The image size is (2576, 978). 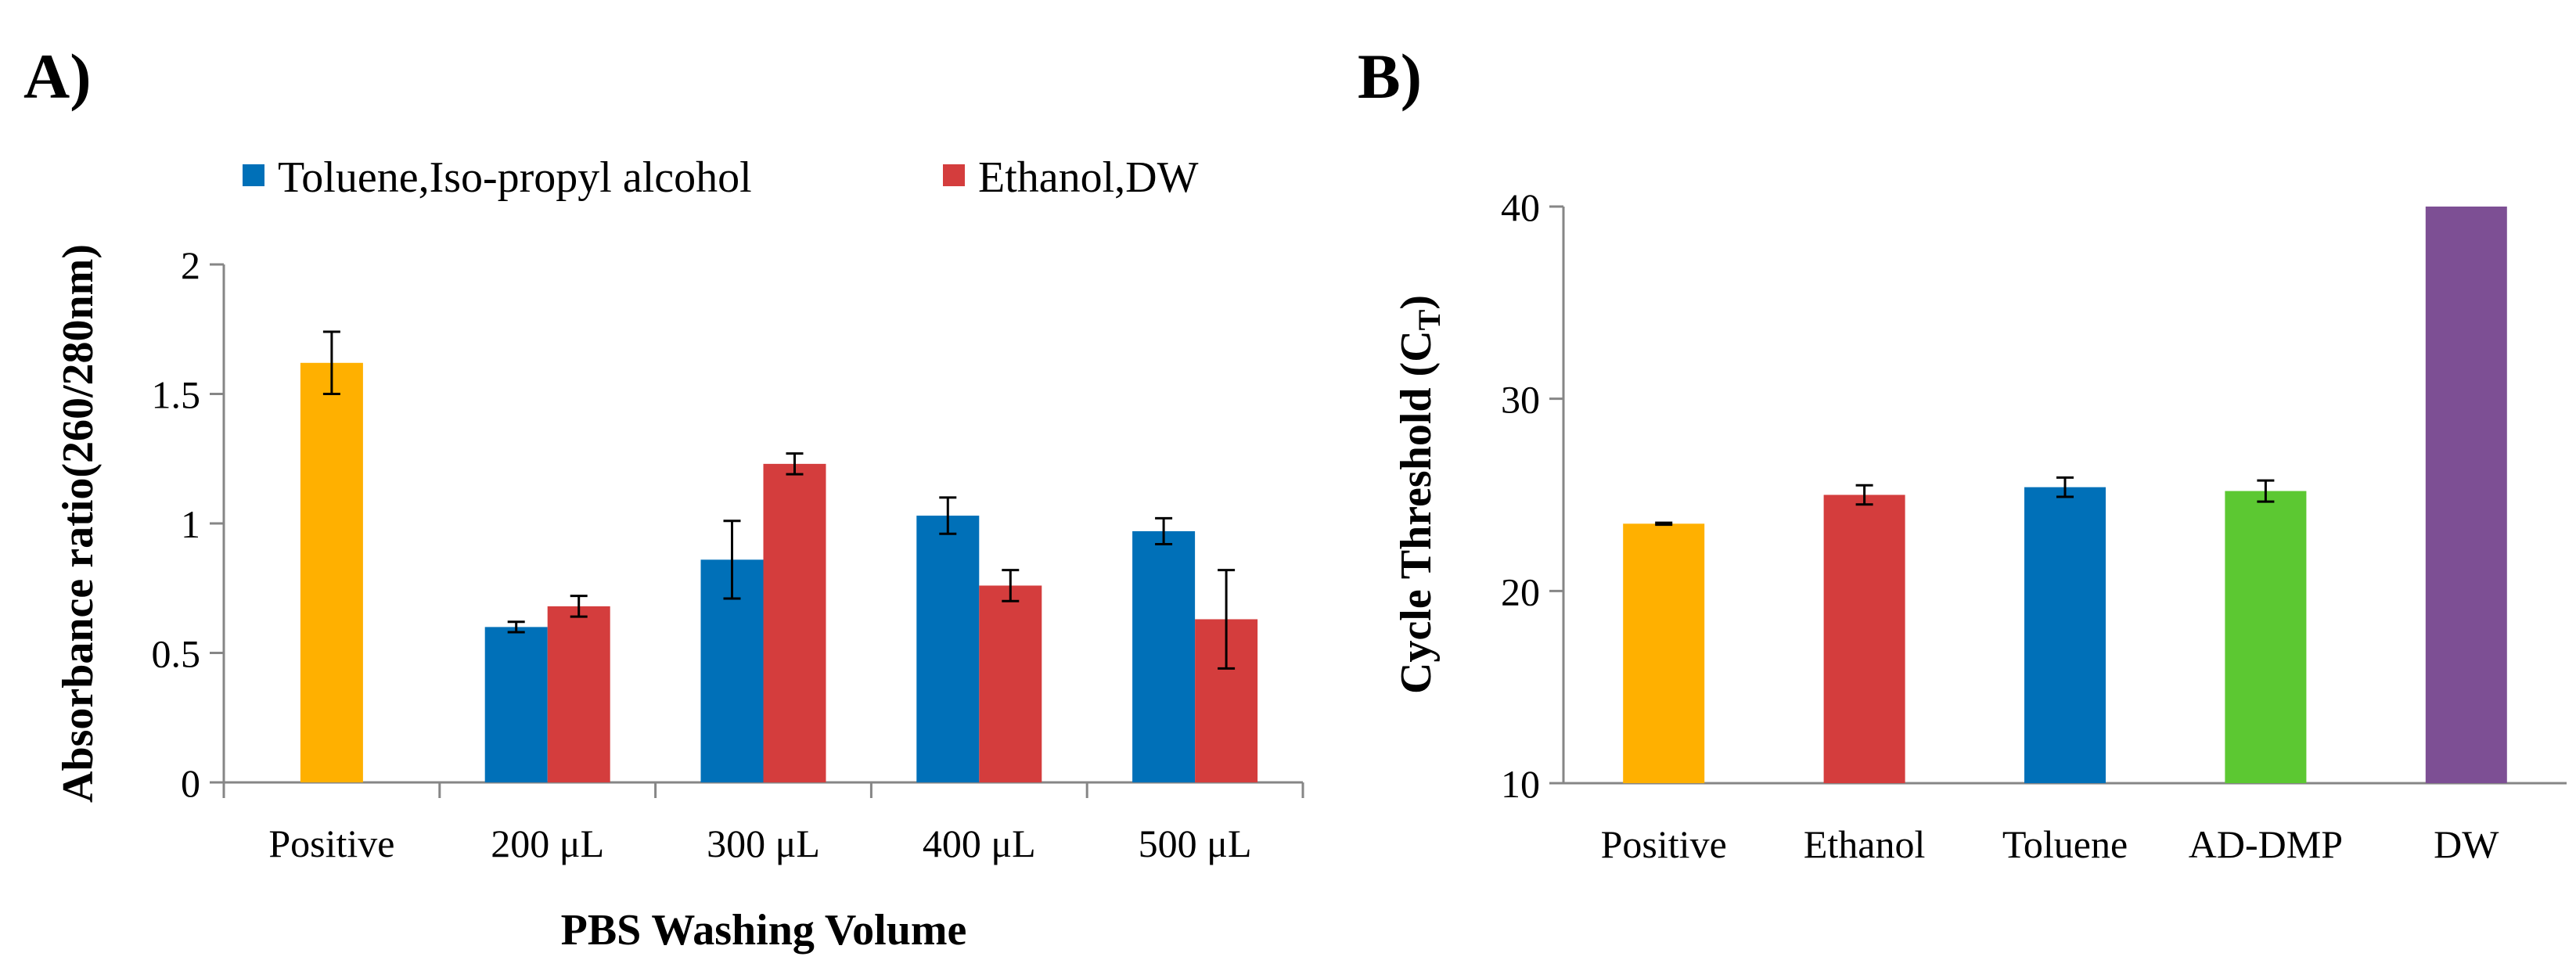 I want to click on a-x-axis-title: PBS Washing Volume, so click(x=764, y=930).